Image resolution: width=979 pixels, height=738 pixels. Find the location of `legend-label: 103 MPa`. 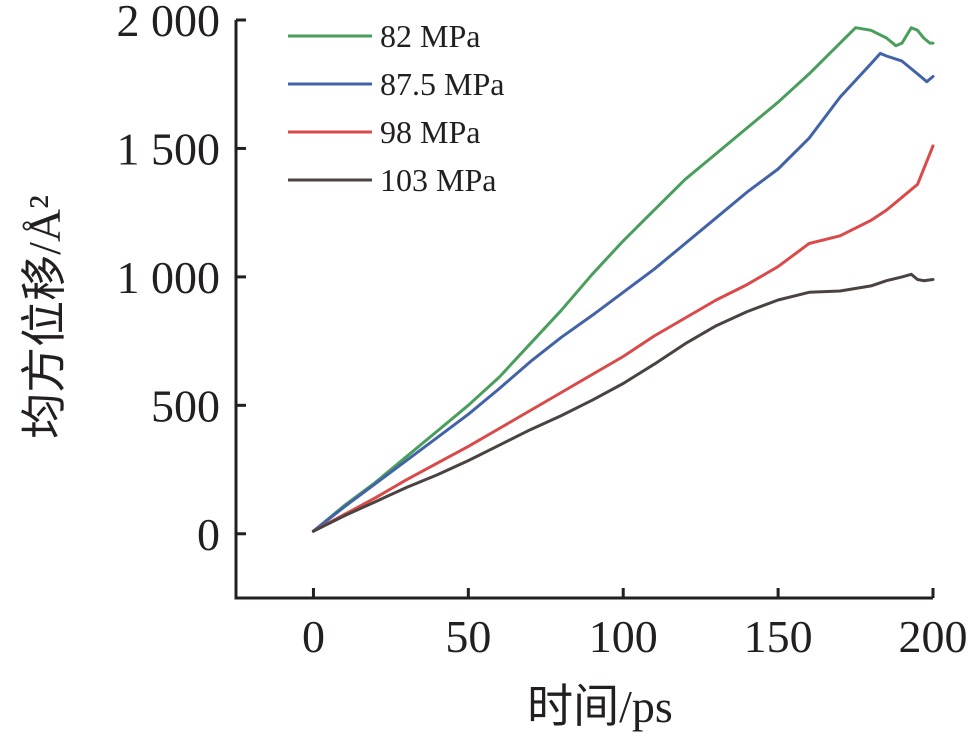

legend-label: 103 MPa is located at coordinates (438, 180).